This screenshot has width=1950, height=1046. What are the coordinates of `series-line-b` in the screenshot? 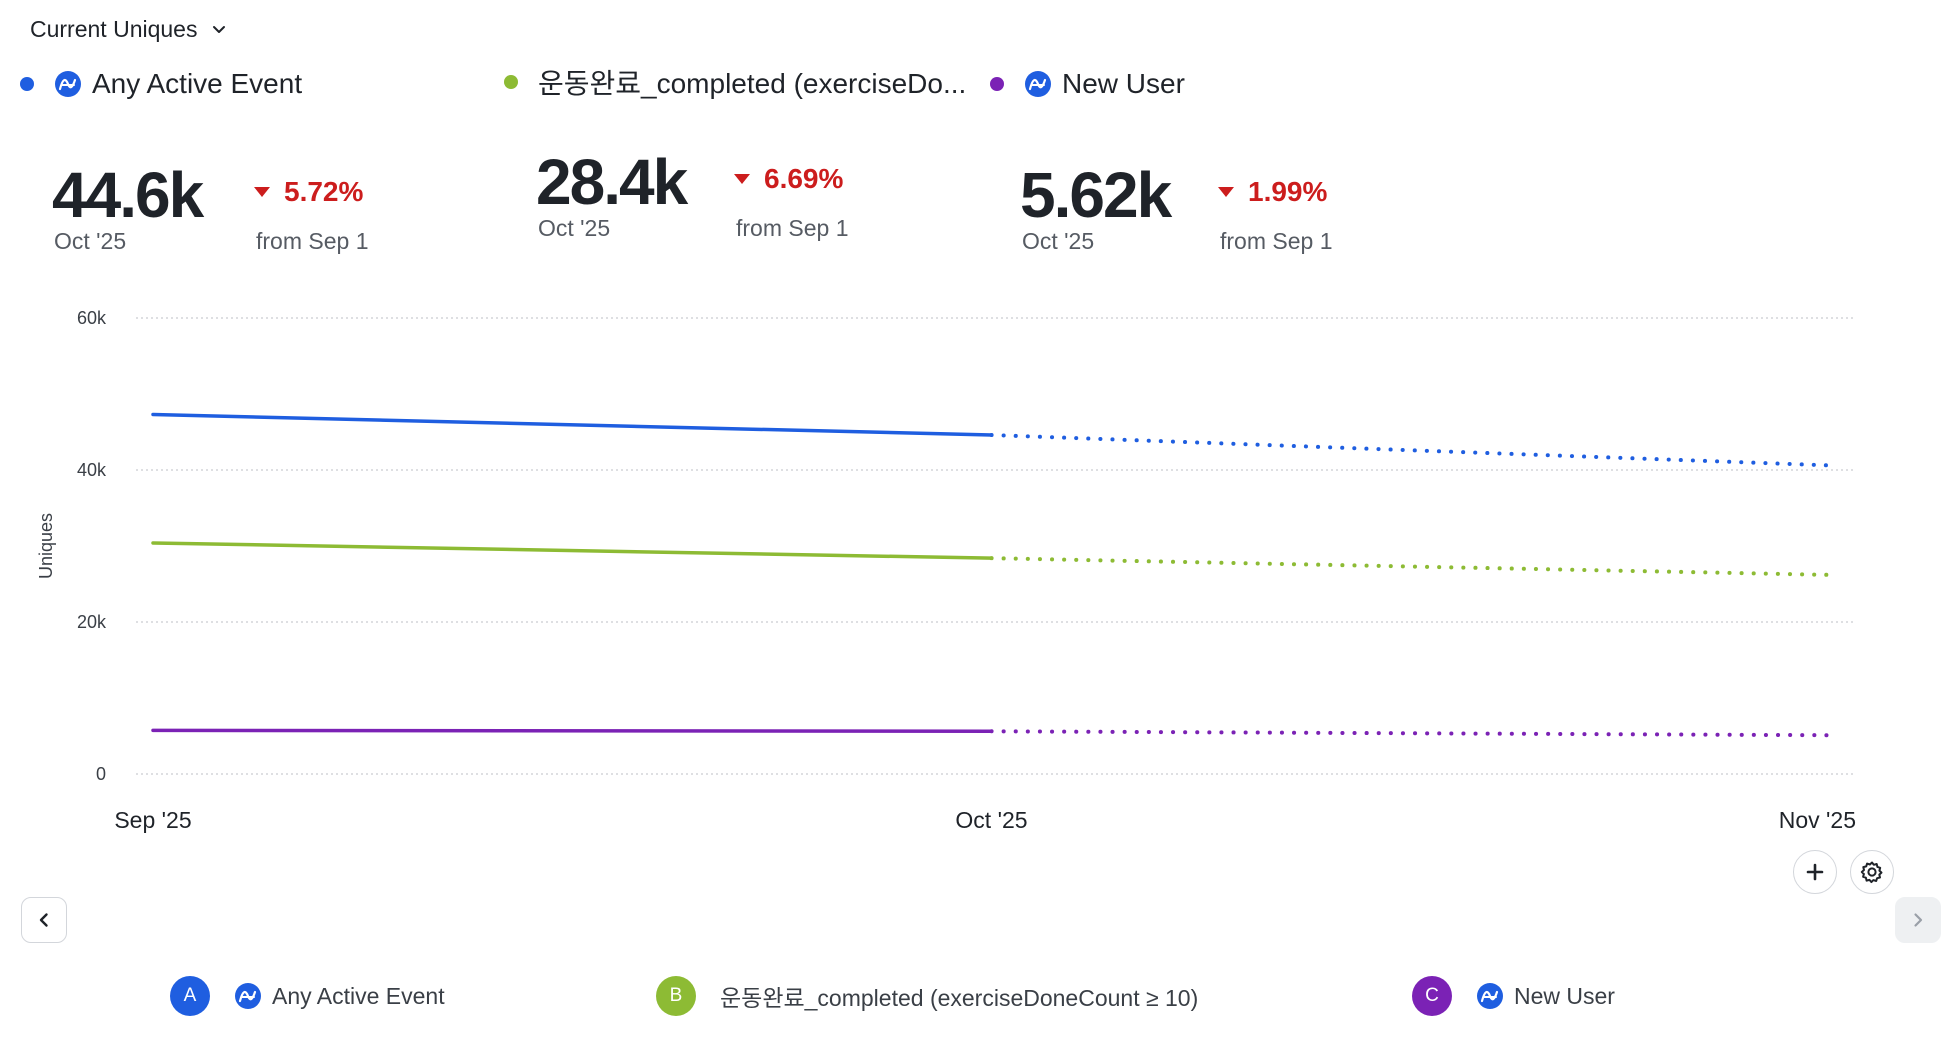 It's located at (572, 550).